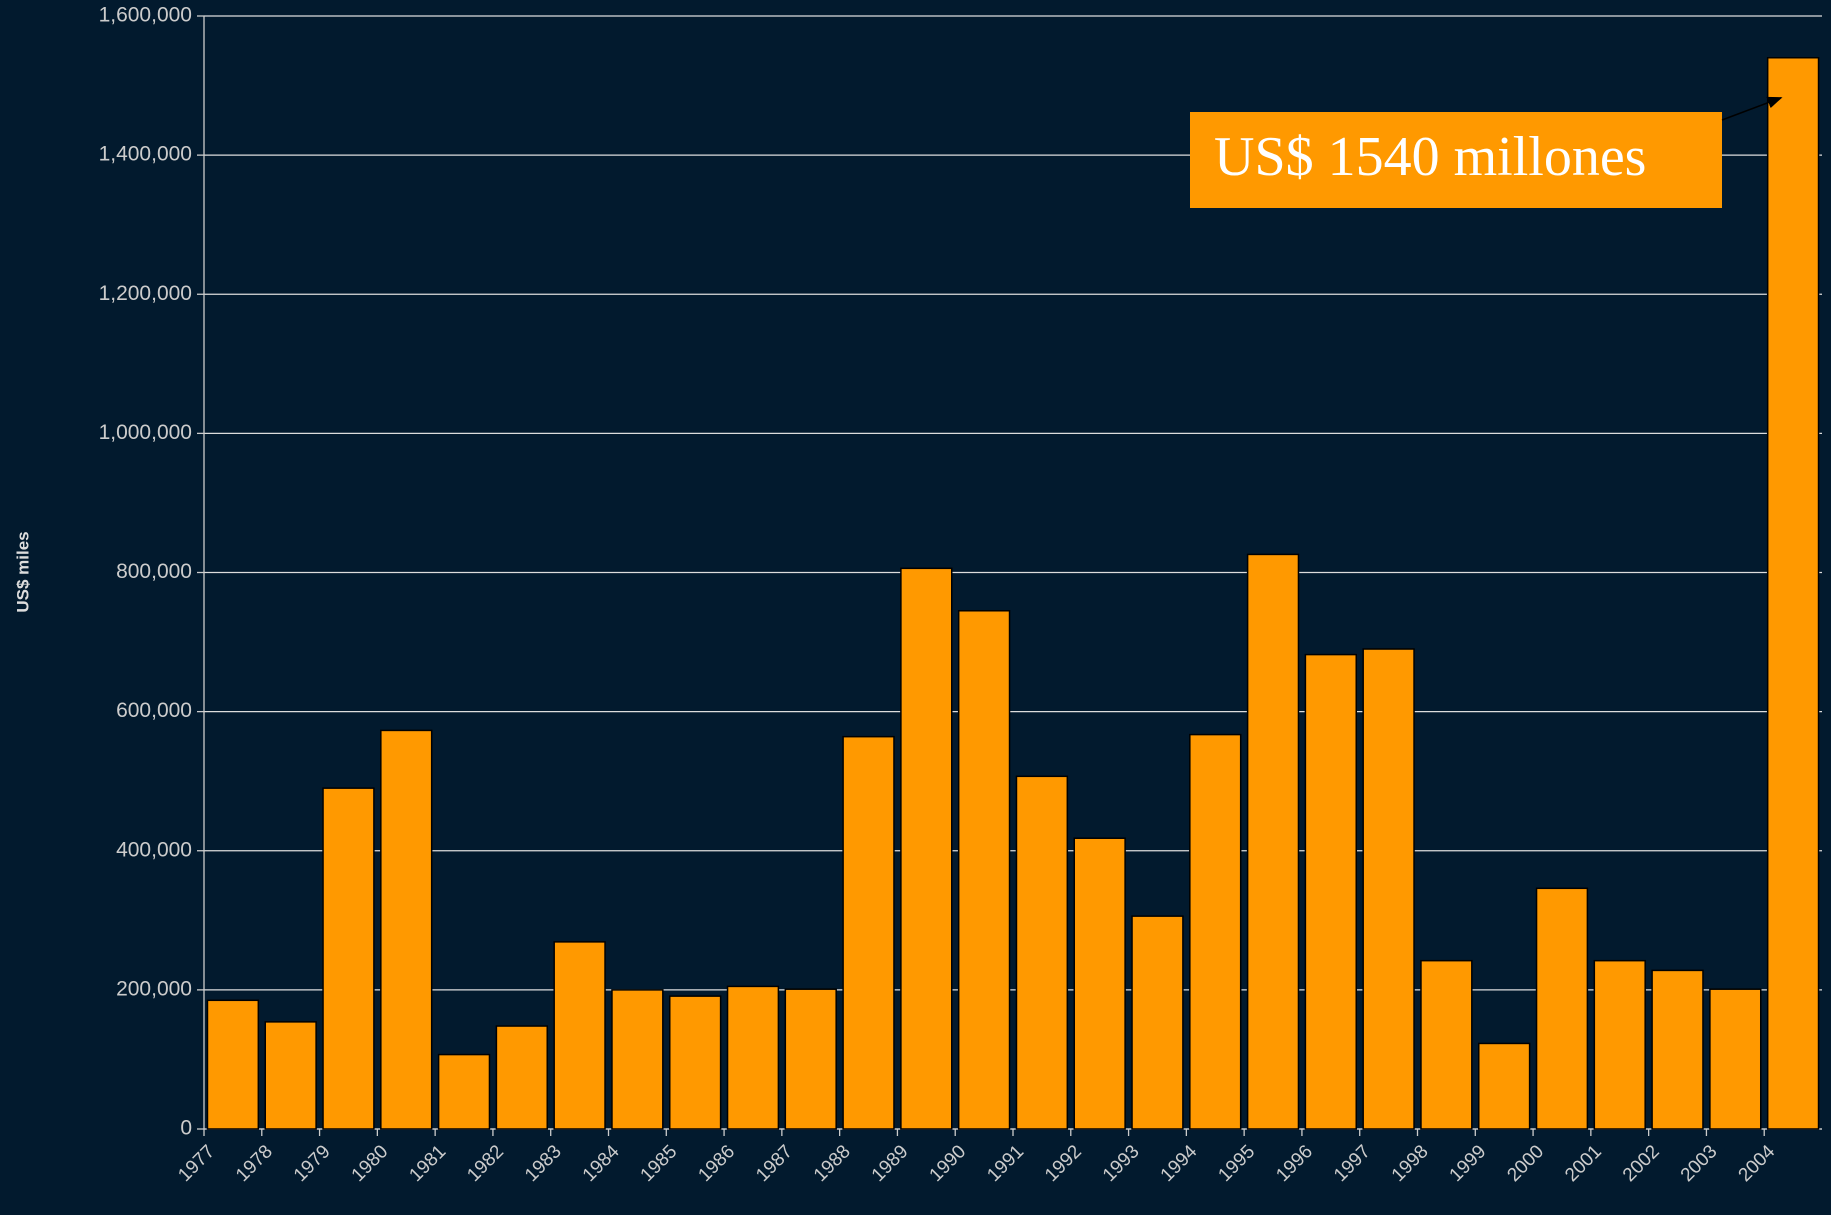 This screenshot has height=1215, width=1831. Describe the element at coordinates (22, 571) in the screenshot. I see `y-axis-label: US$ miles` at that location.